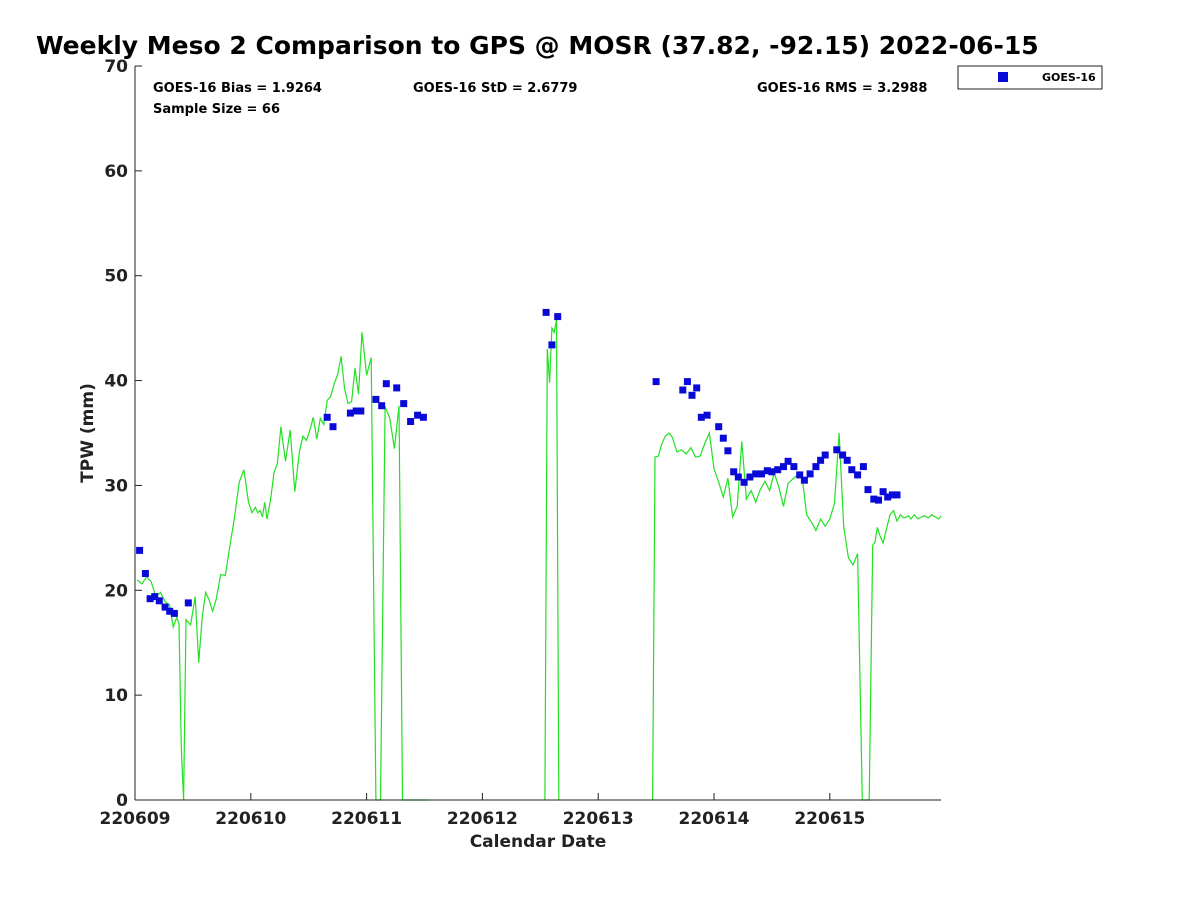  I want to click on y-tick-label: 10, so click(116, 696).